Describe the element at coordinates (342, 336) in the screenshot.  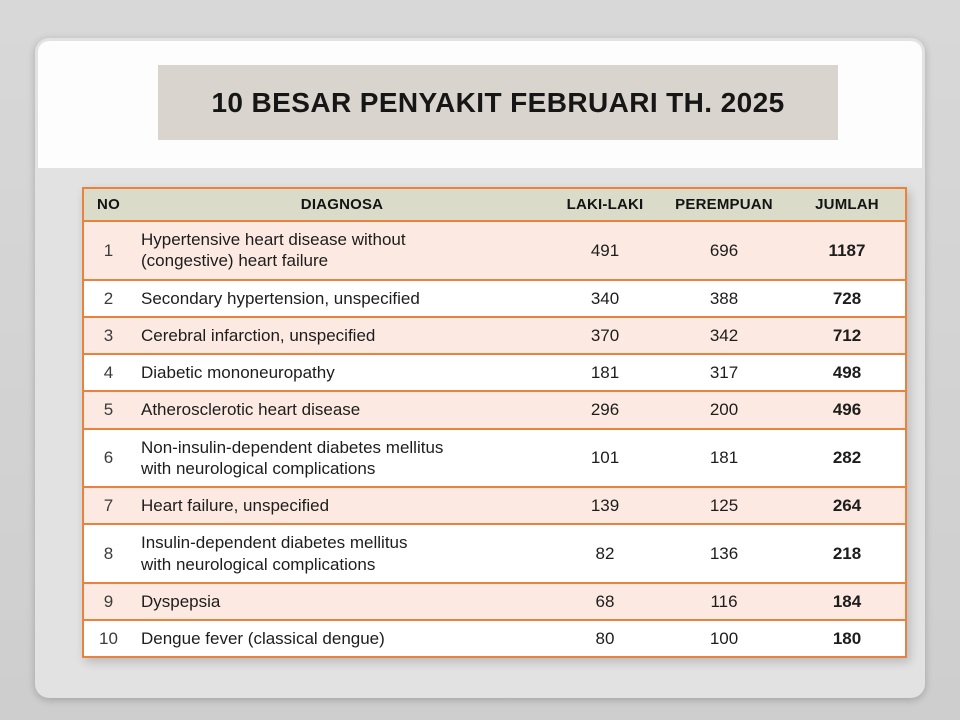
I see `diagnosa-cell: Cerebral infarction, unspecified` at that location.